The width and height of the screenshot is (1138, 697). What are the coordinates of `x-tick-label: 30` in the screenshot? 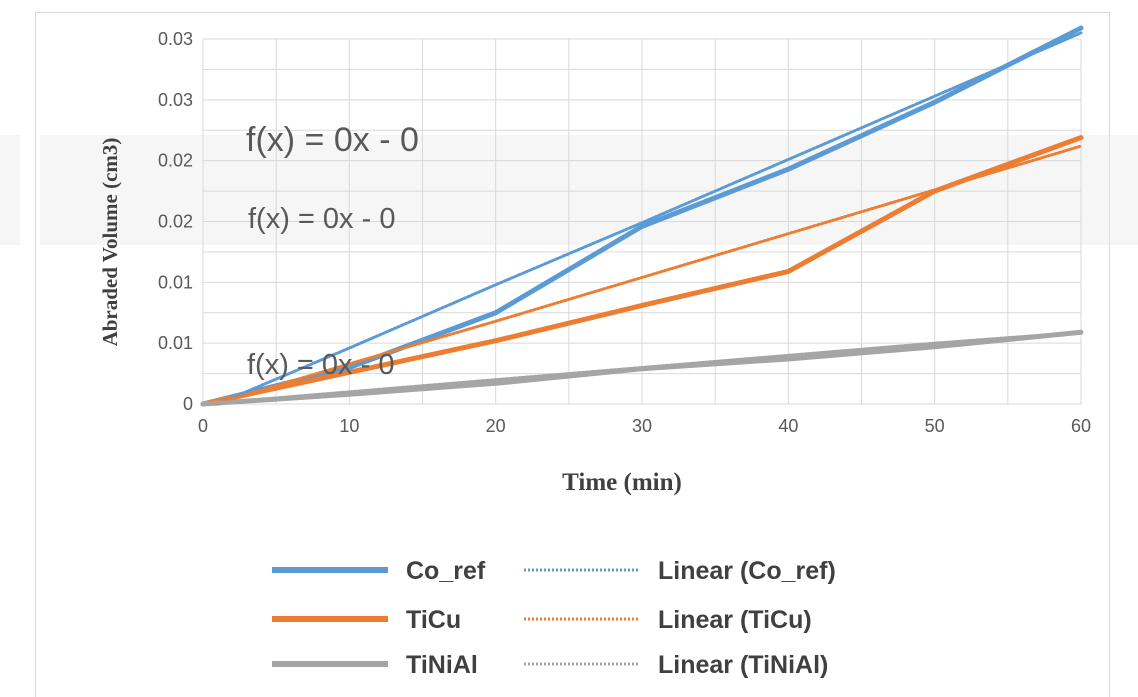 It's located at (642, 426).